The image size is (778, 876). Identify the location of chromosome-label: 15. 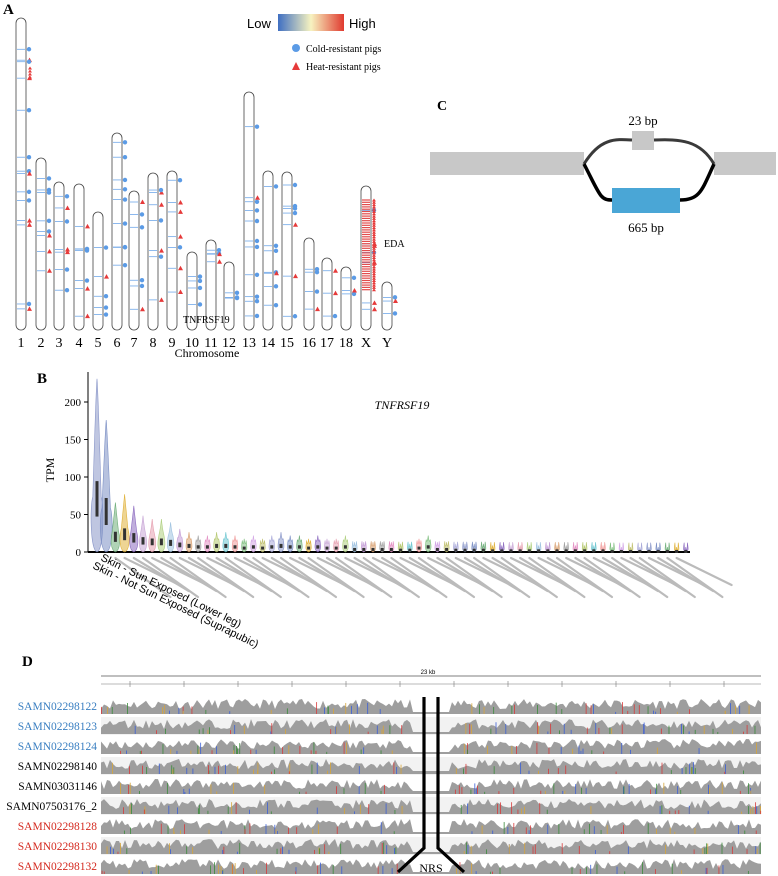
(287, 343).